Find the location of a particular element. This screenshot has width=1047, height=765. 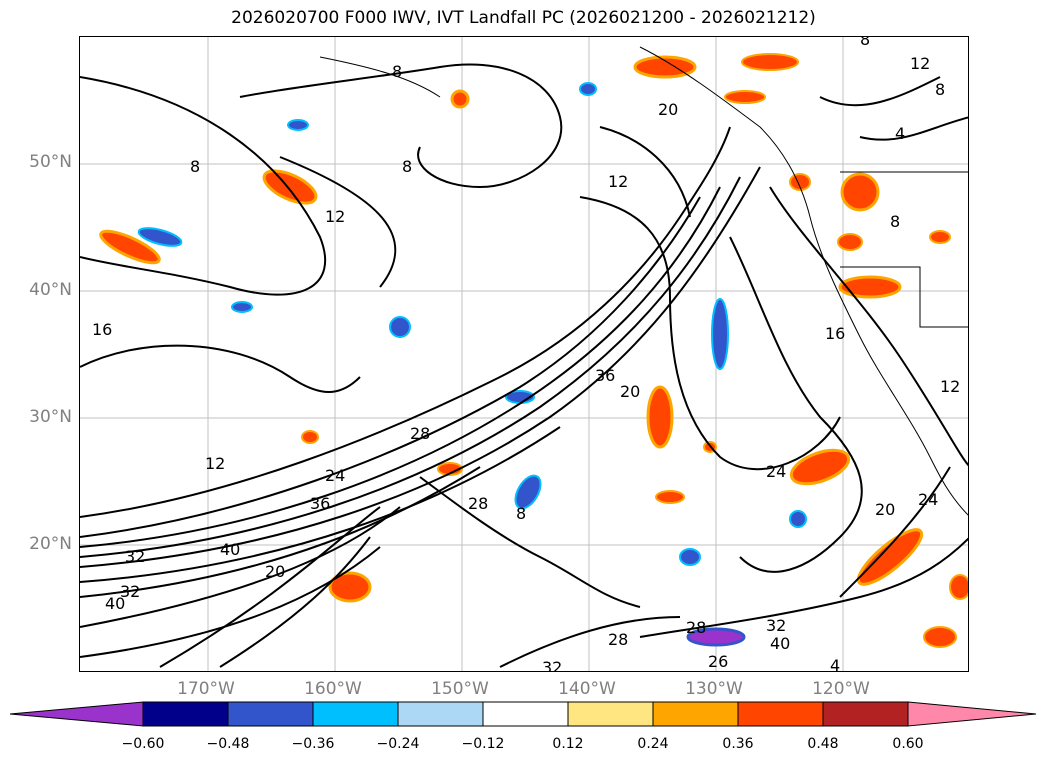

colorbar-tick: −0.48 is located at coordinates (228, 744).